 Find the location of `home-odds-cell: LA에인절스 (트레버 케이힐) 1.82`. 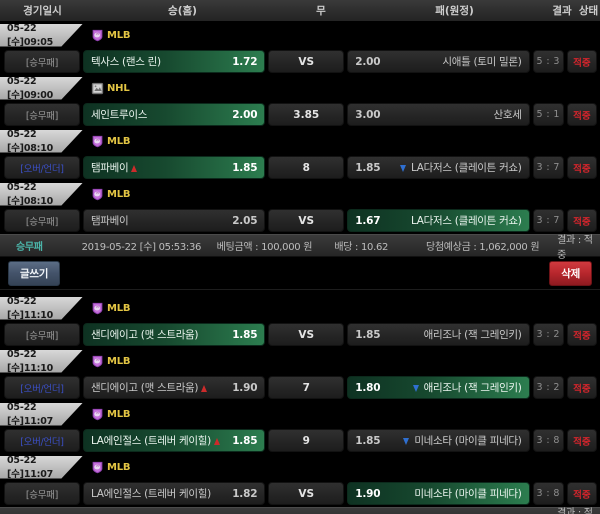

home-odds-cell: LA에인절스 (트레버 케이힐) 1.82 is located at coordinates (174, 493).